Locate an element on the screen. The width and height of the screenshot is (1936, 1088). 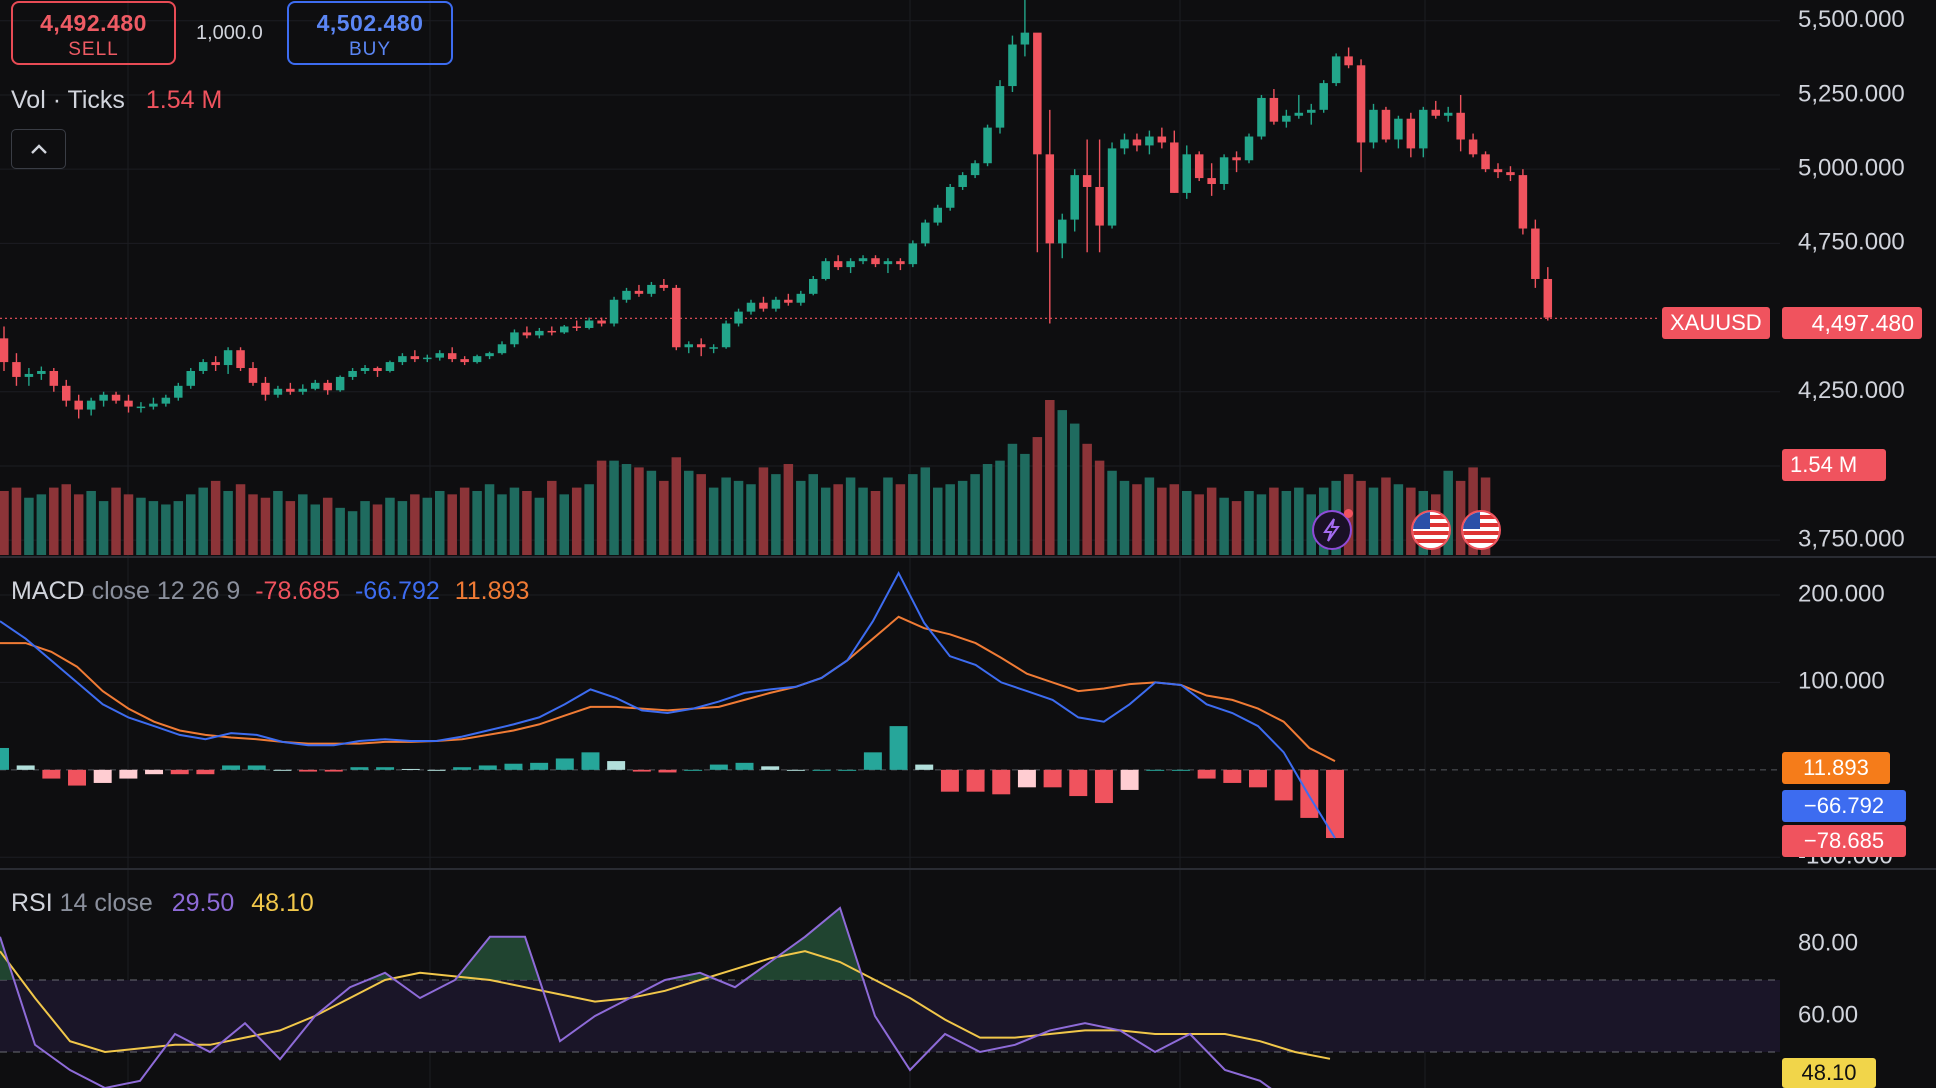
rsi-legend-name: RSI is located at coordinates (32, 903).